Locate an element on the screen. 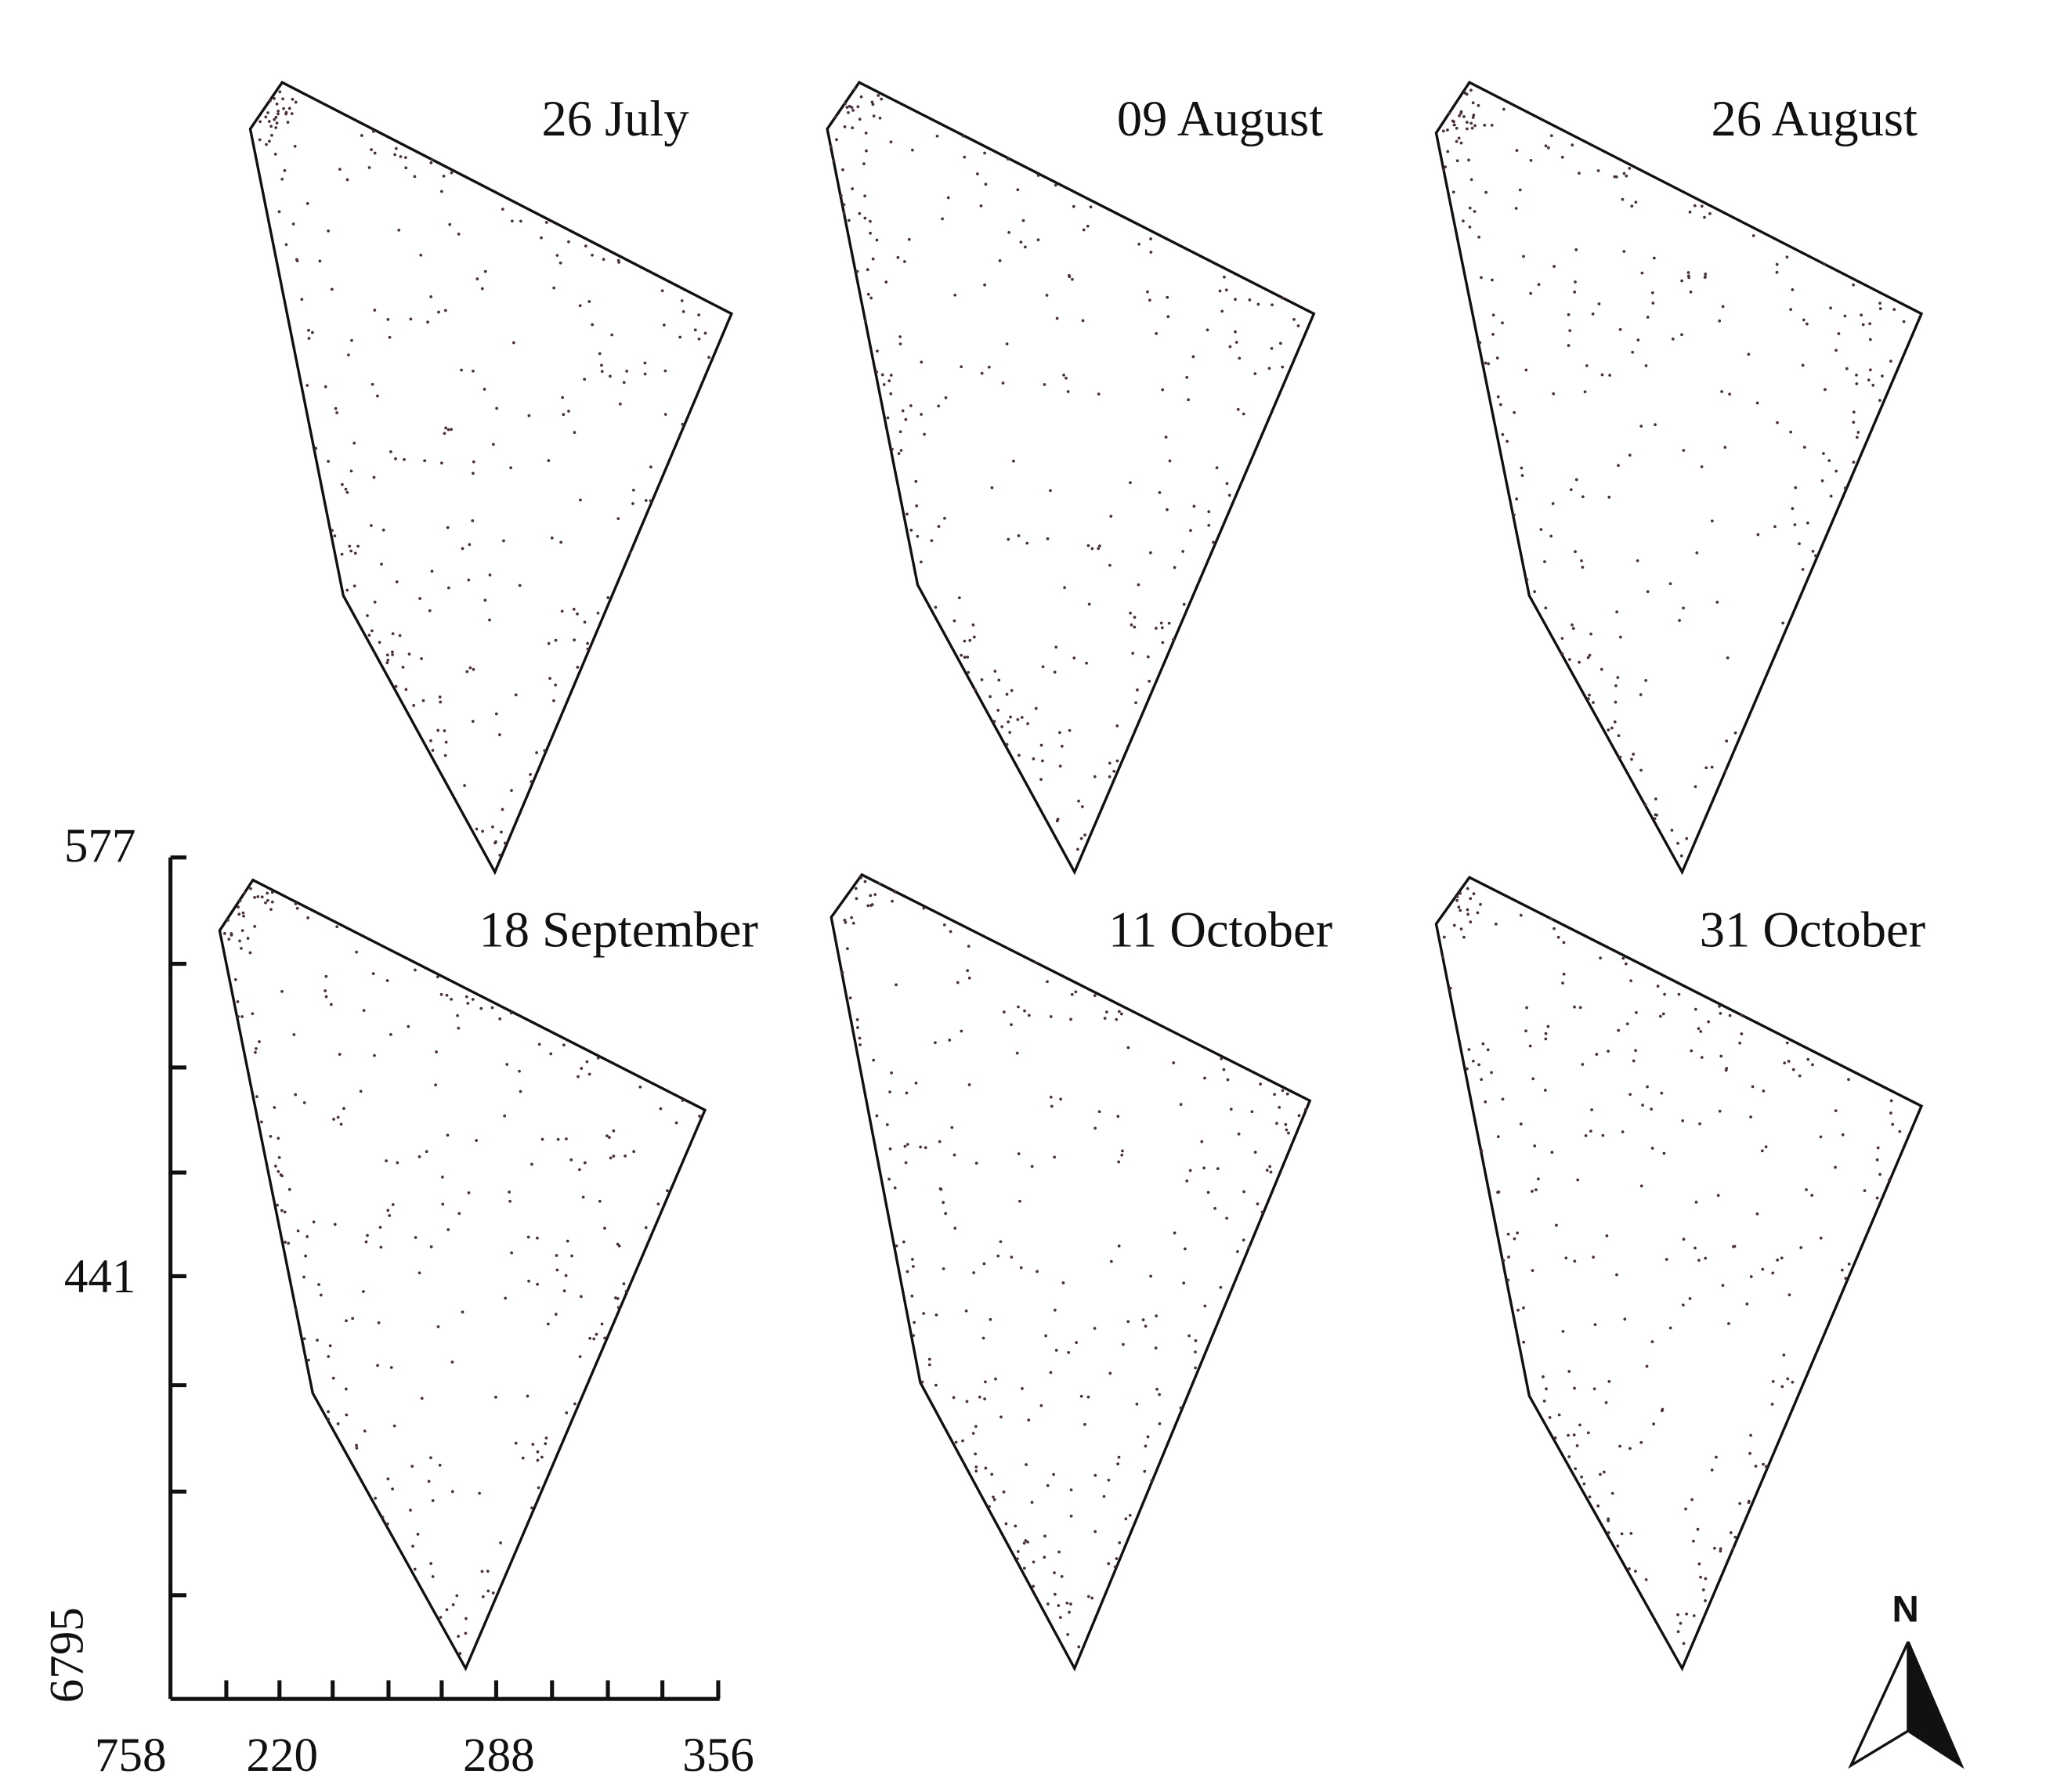  y-label: 6795 is located at coordinates (68, 1655).